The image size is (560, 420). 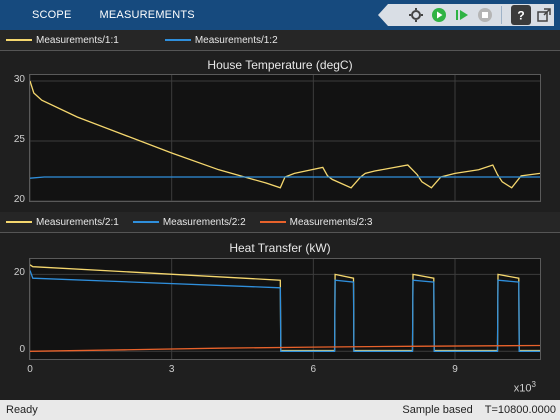 I want to click on x-exponent-base: x10, so click(x=522, y=388).